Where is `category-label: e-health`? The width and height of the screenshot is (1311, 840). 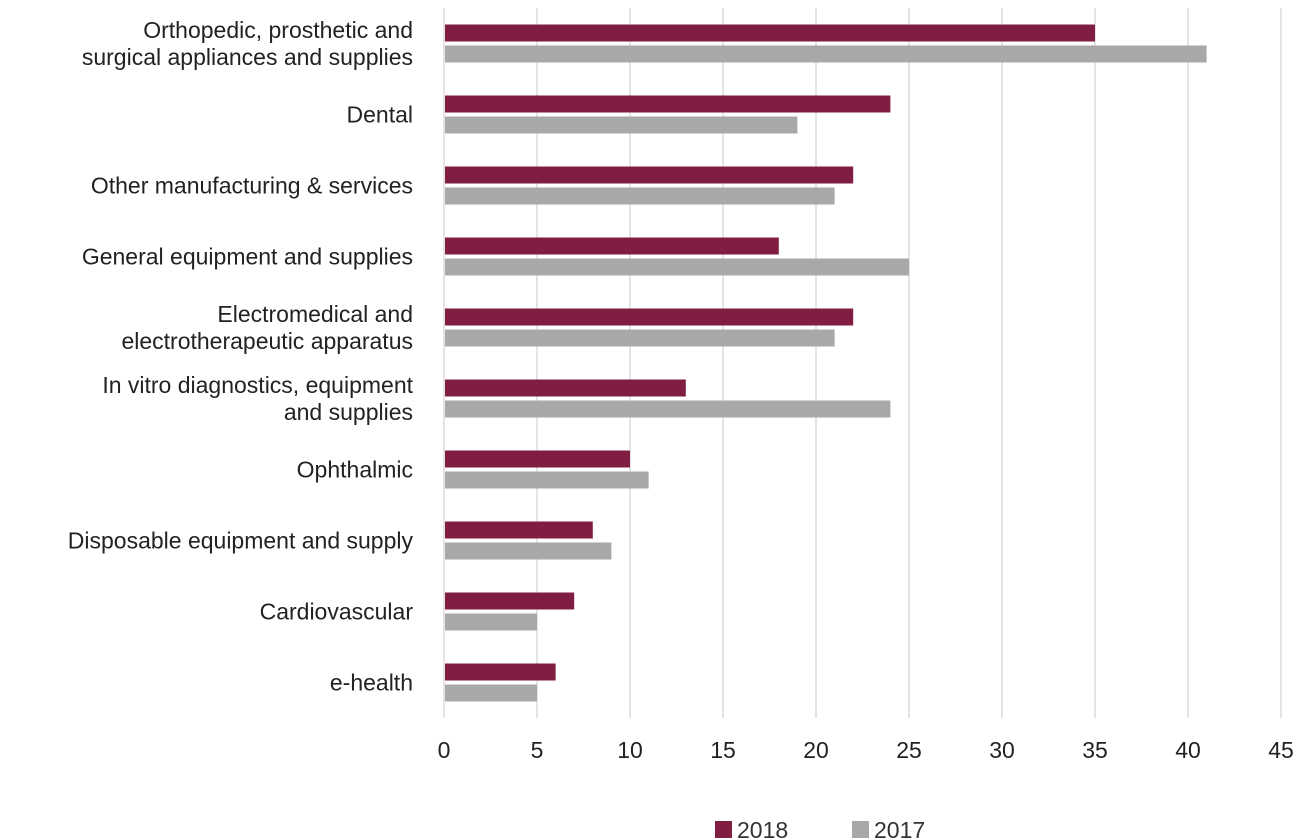 category-label: e-health is located at coordinates (371, 683).